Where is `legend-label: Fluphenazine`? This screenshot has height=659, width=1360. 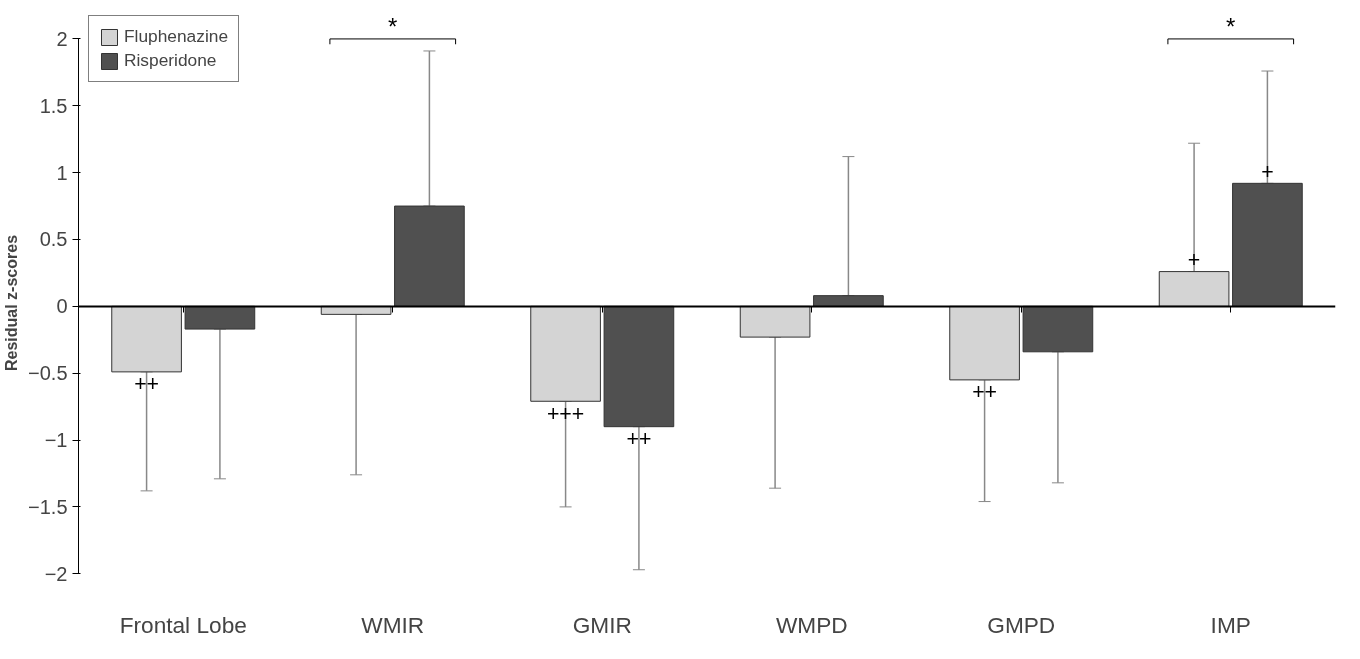
legend-label: Fluphenazine is located at coordinates (176, 36).